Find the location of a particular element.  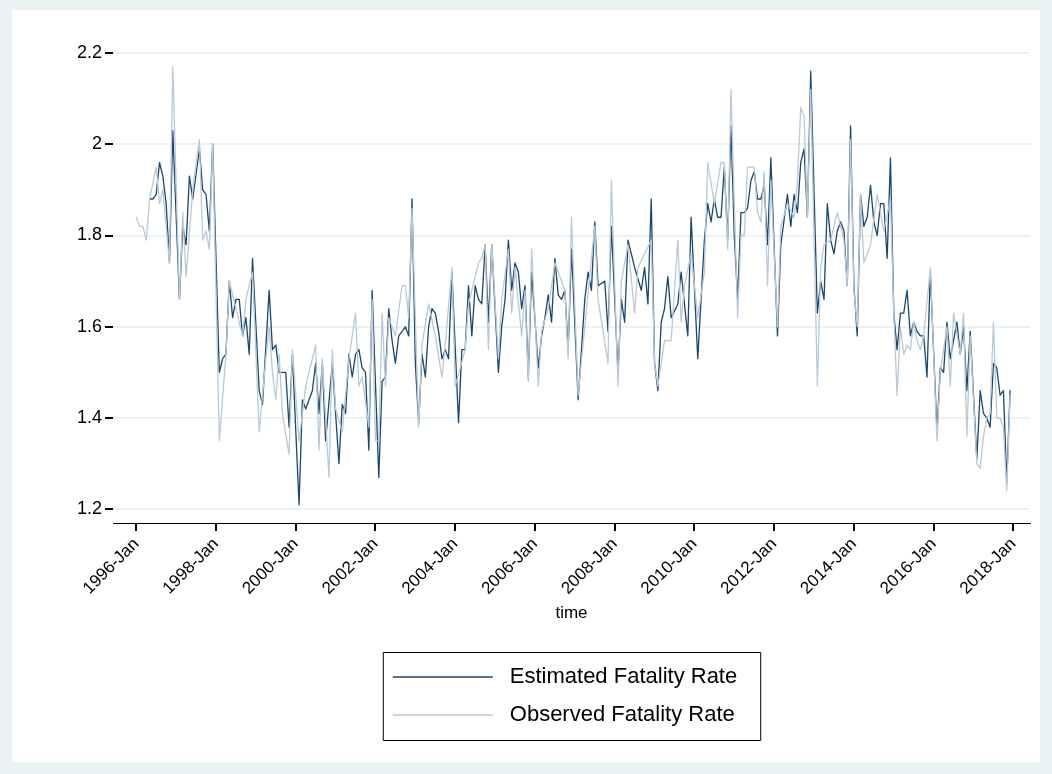

y-tick-label: 2 is located at coordinates (96, 143).